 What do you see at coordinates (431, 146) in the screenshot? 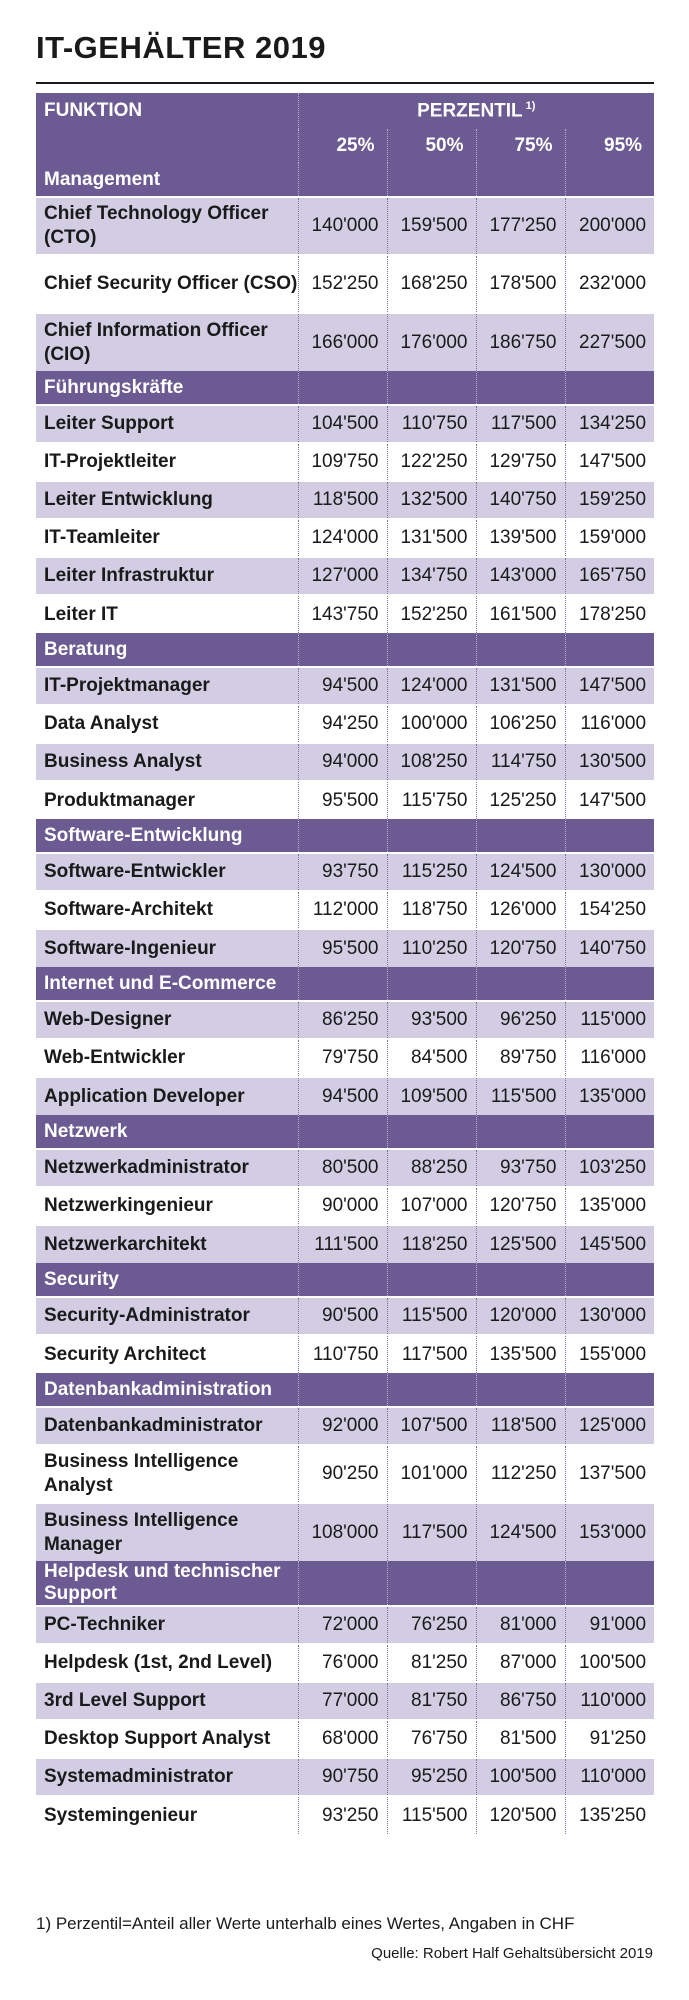
I see `column-header-p50: 50%` at bounding box center [431, 146].